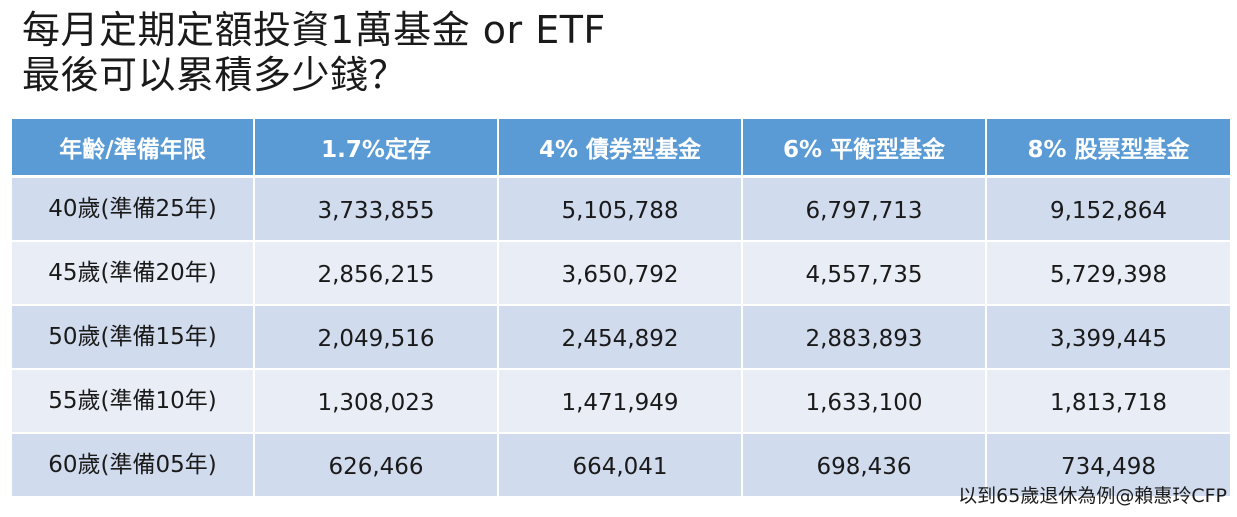 This screenshot has width=1237, height=517. I want to click on cell-value: 4,557,735, so click(864, 273).